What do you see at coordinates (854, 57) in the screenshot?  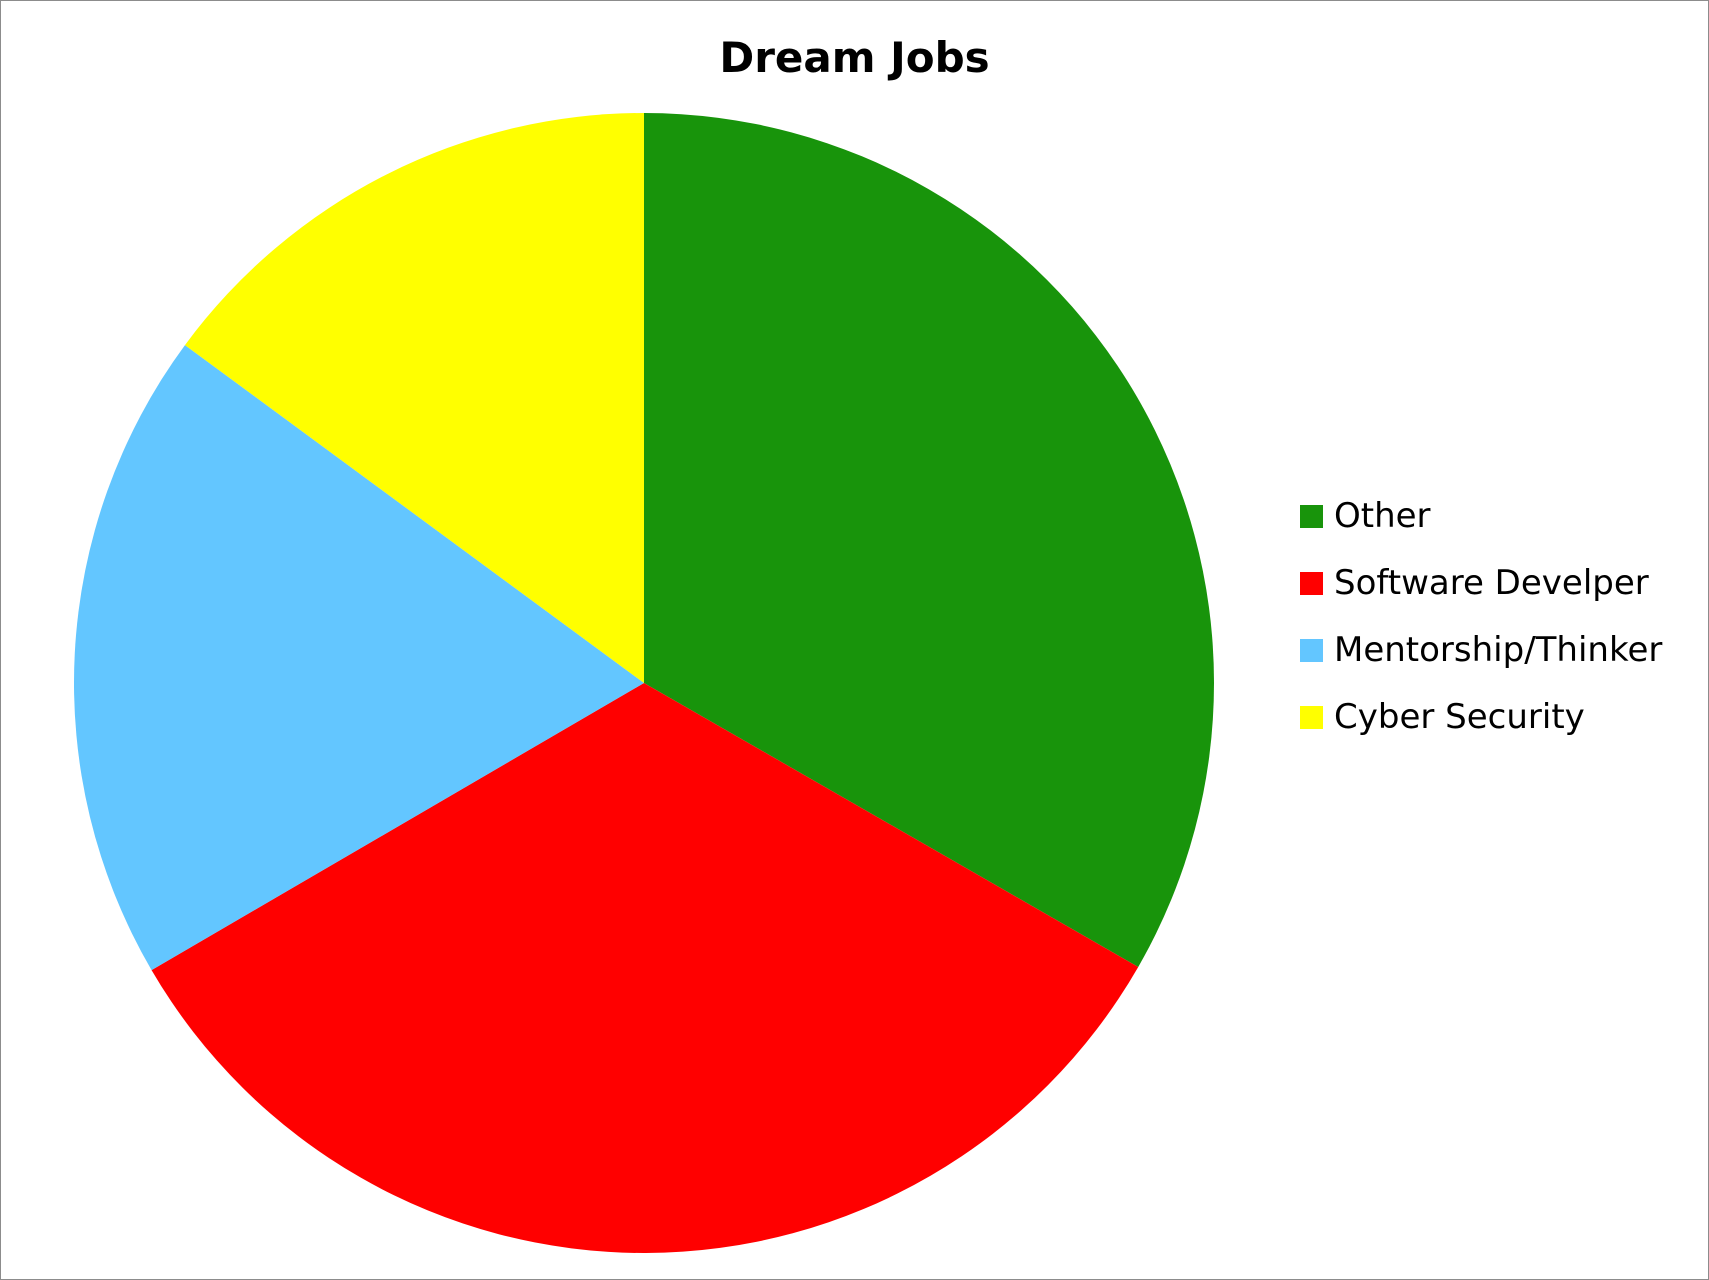 I see `chart-title: Dream Jobs` at bounding box center [854, 57].